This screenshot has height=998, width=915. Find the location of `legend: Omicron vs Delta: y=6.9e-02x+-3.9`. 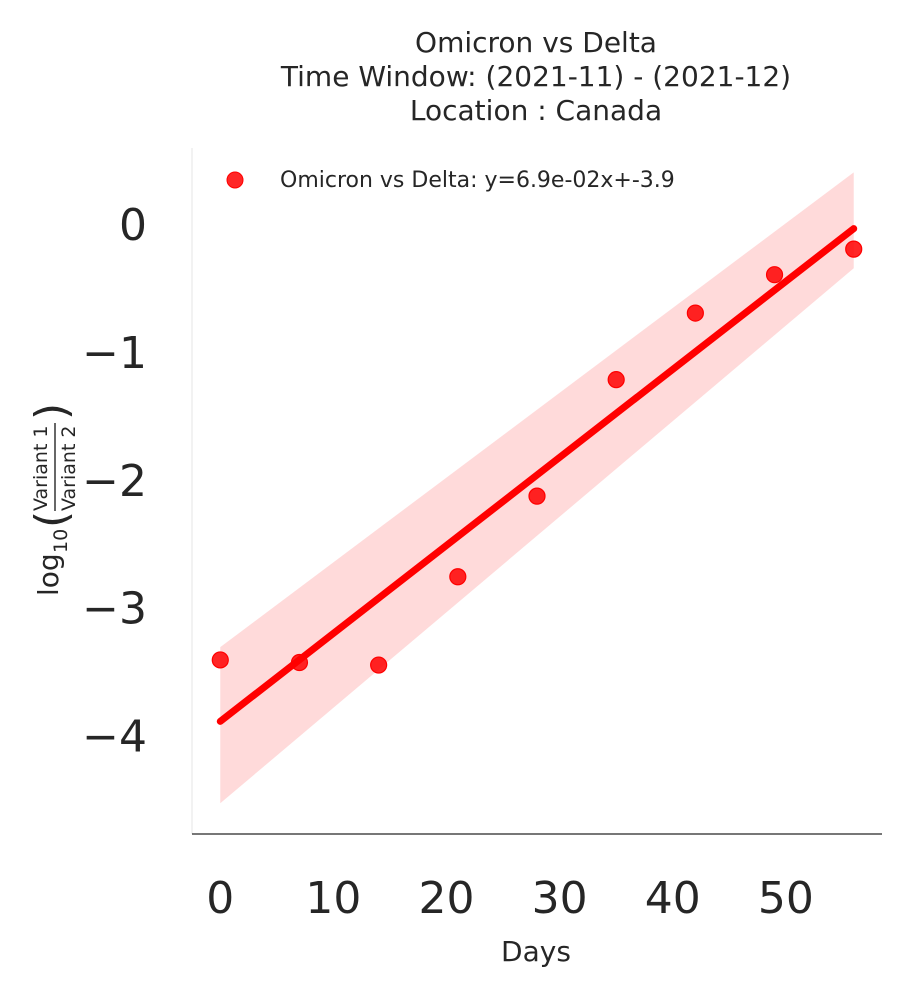

legend: Omicron vs Delta: y=6.9e-02x+-3.9 is located at coordinates (450, 180).